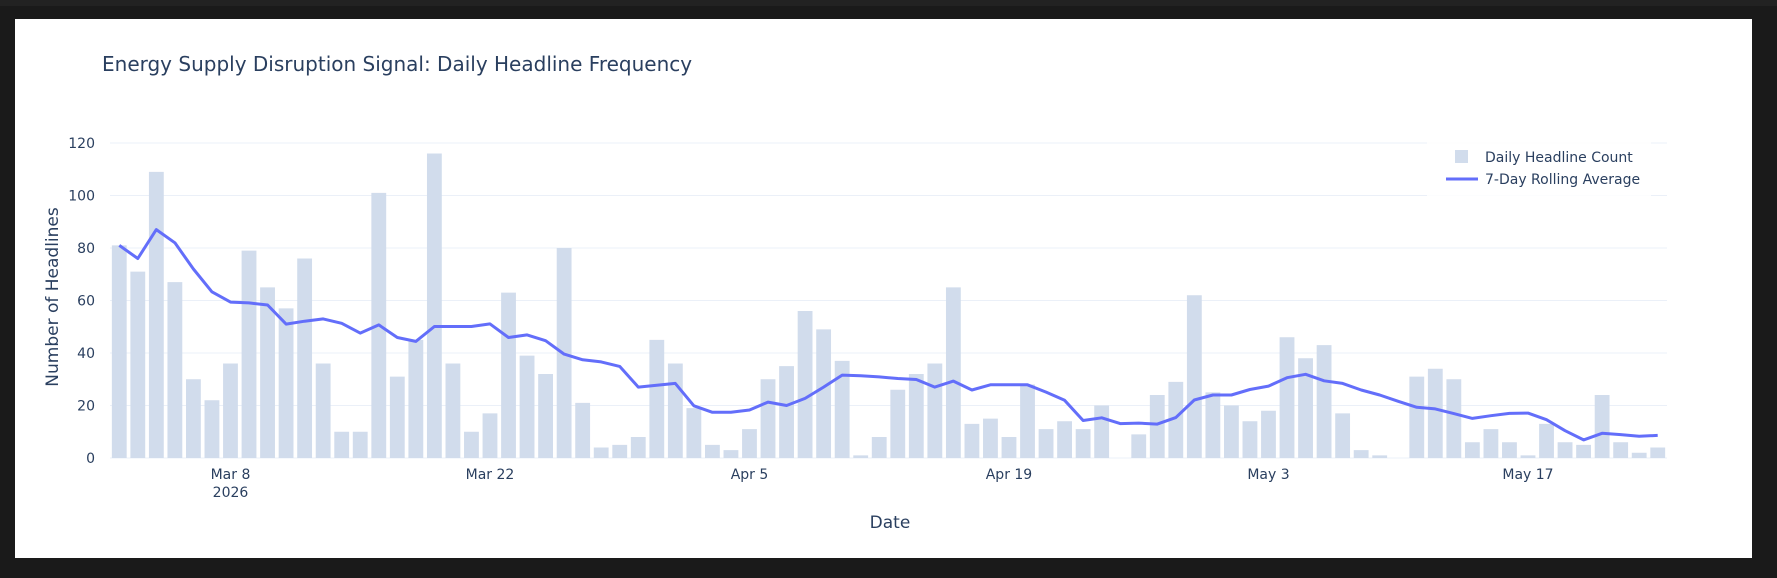 The height and width of the screenshot is (578, 1777). Describe the element at coordinates (231, 475) in the screenshot. I see `x-tick-label: Mar 8` at that location.